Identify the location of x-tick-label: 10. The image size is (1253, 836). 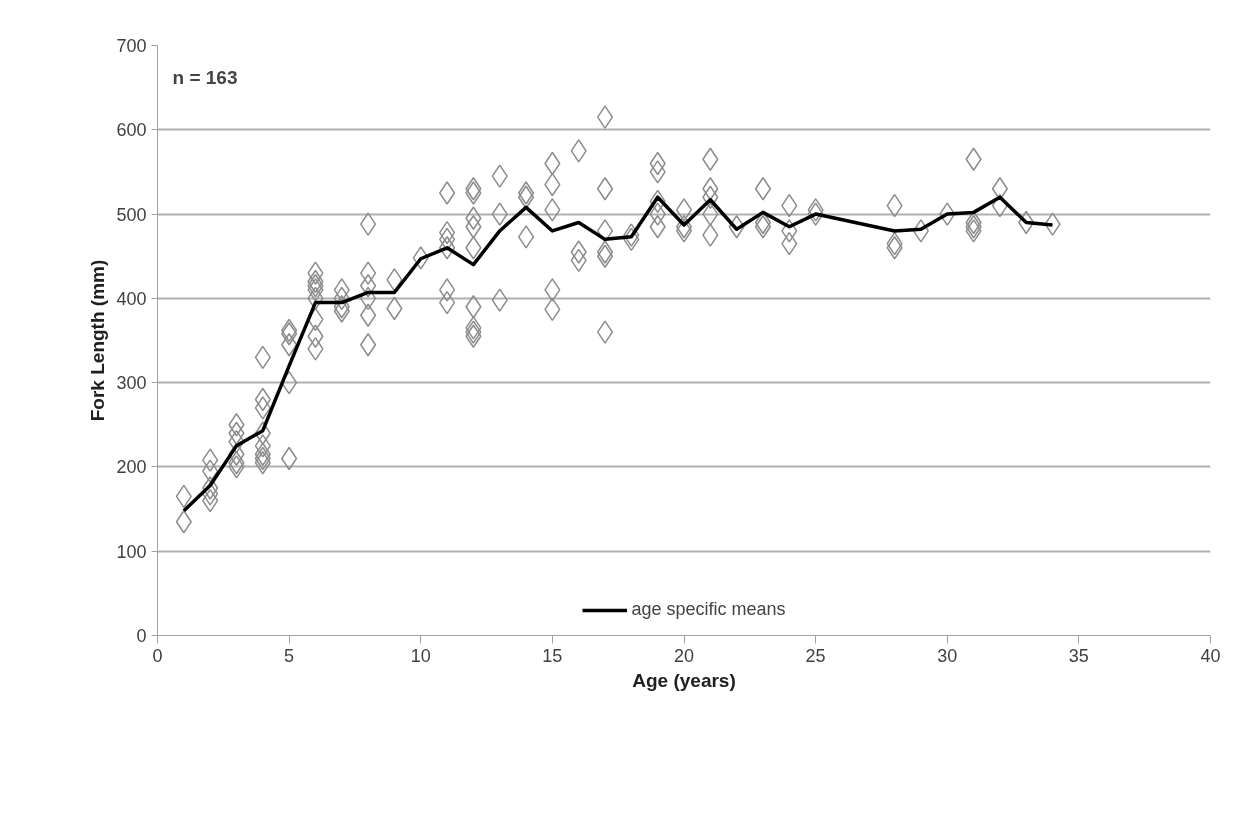
(420, 655).